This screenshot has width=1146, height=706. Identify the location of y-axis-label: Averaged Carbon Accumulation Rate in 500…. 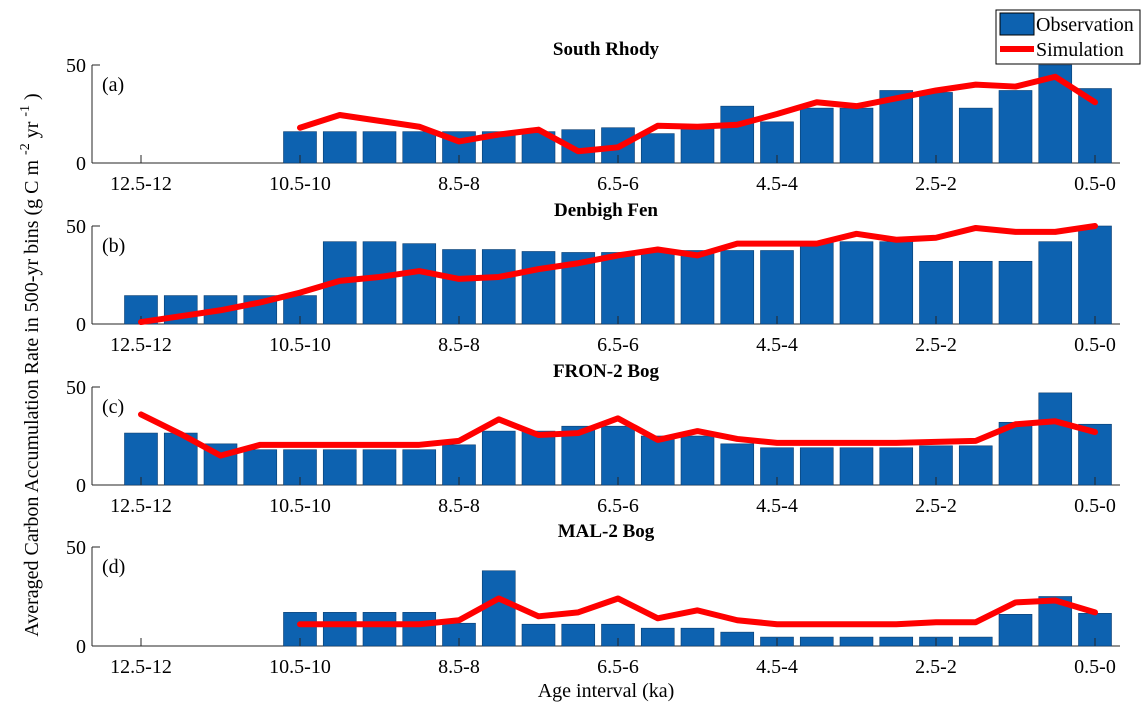
(27, 364).